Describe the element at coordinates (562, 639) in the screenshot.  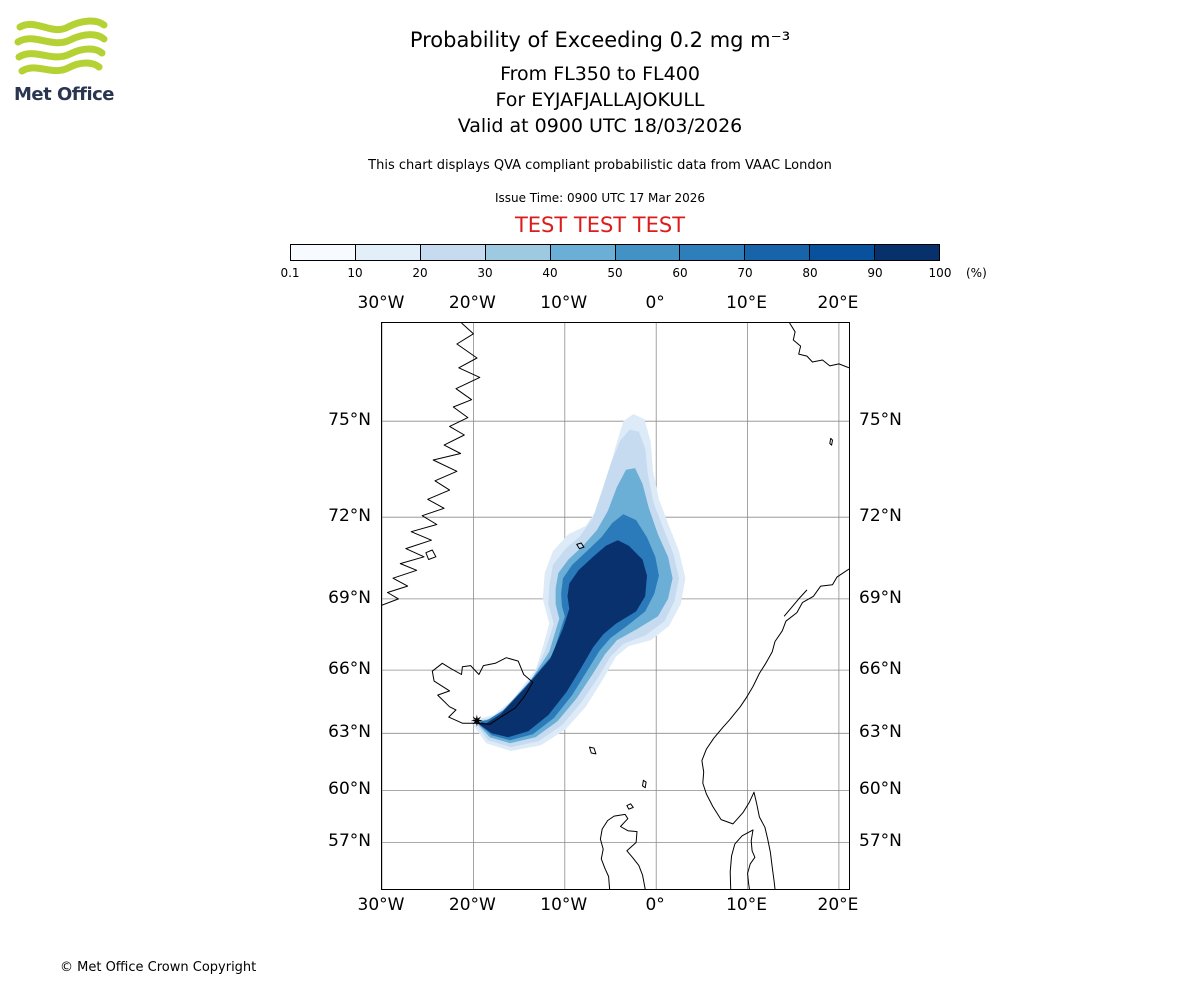
I see `plume-layer-80pct` at that location.